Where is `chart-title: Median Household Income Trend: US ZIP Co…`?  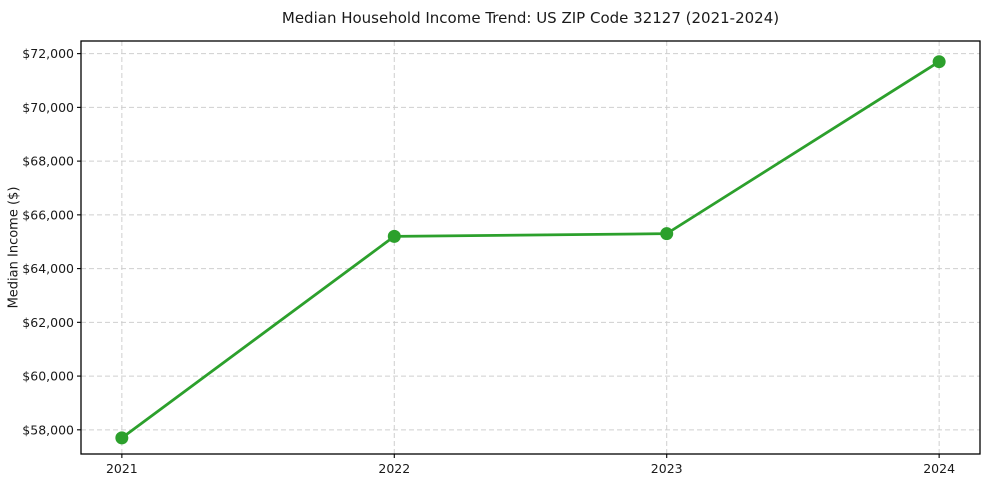
chart-title: Median Household Income Trend: US ZIP Co… is located at coordinates (530, 18).